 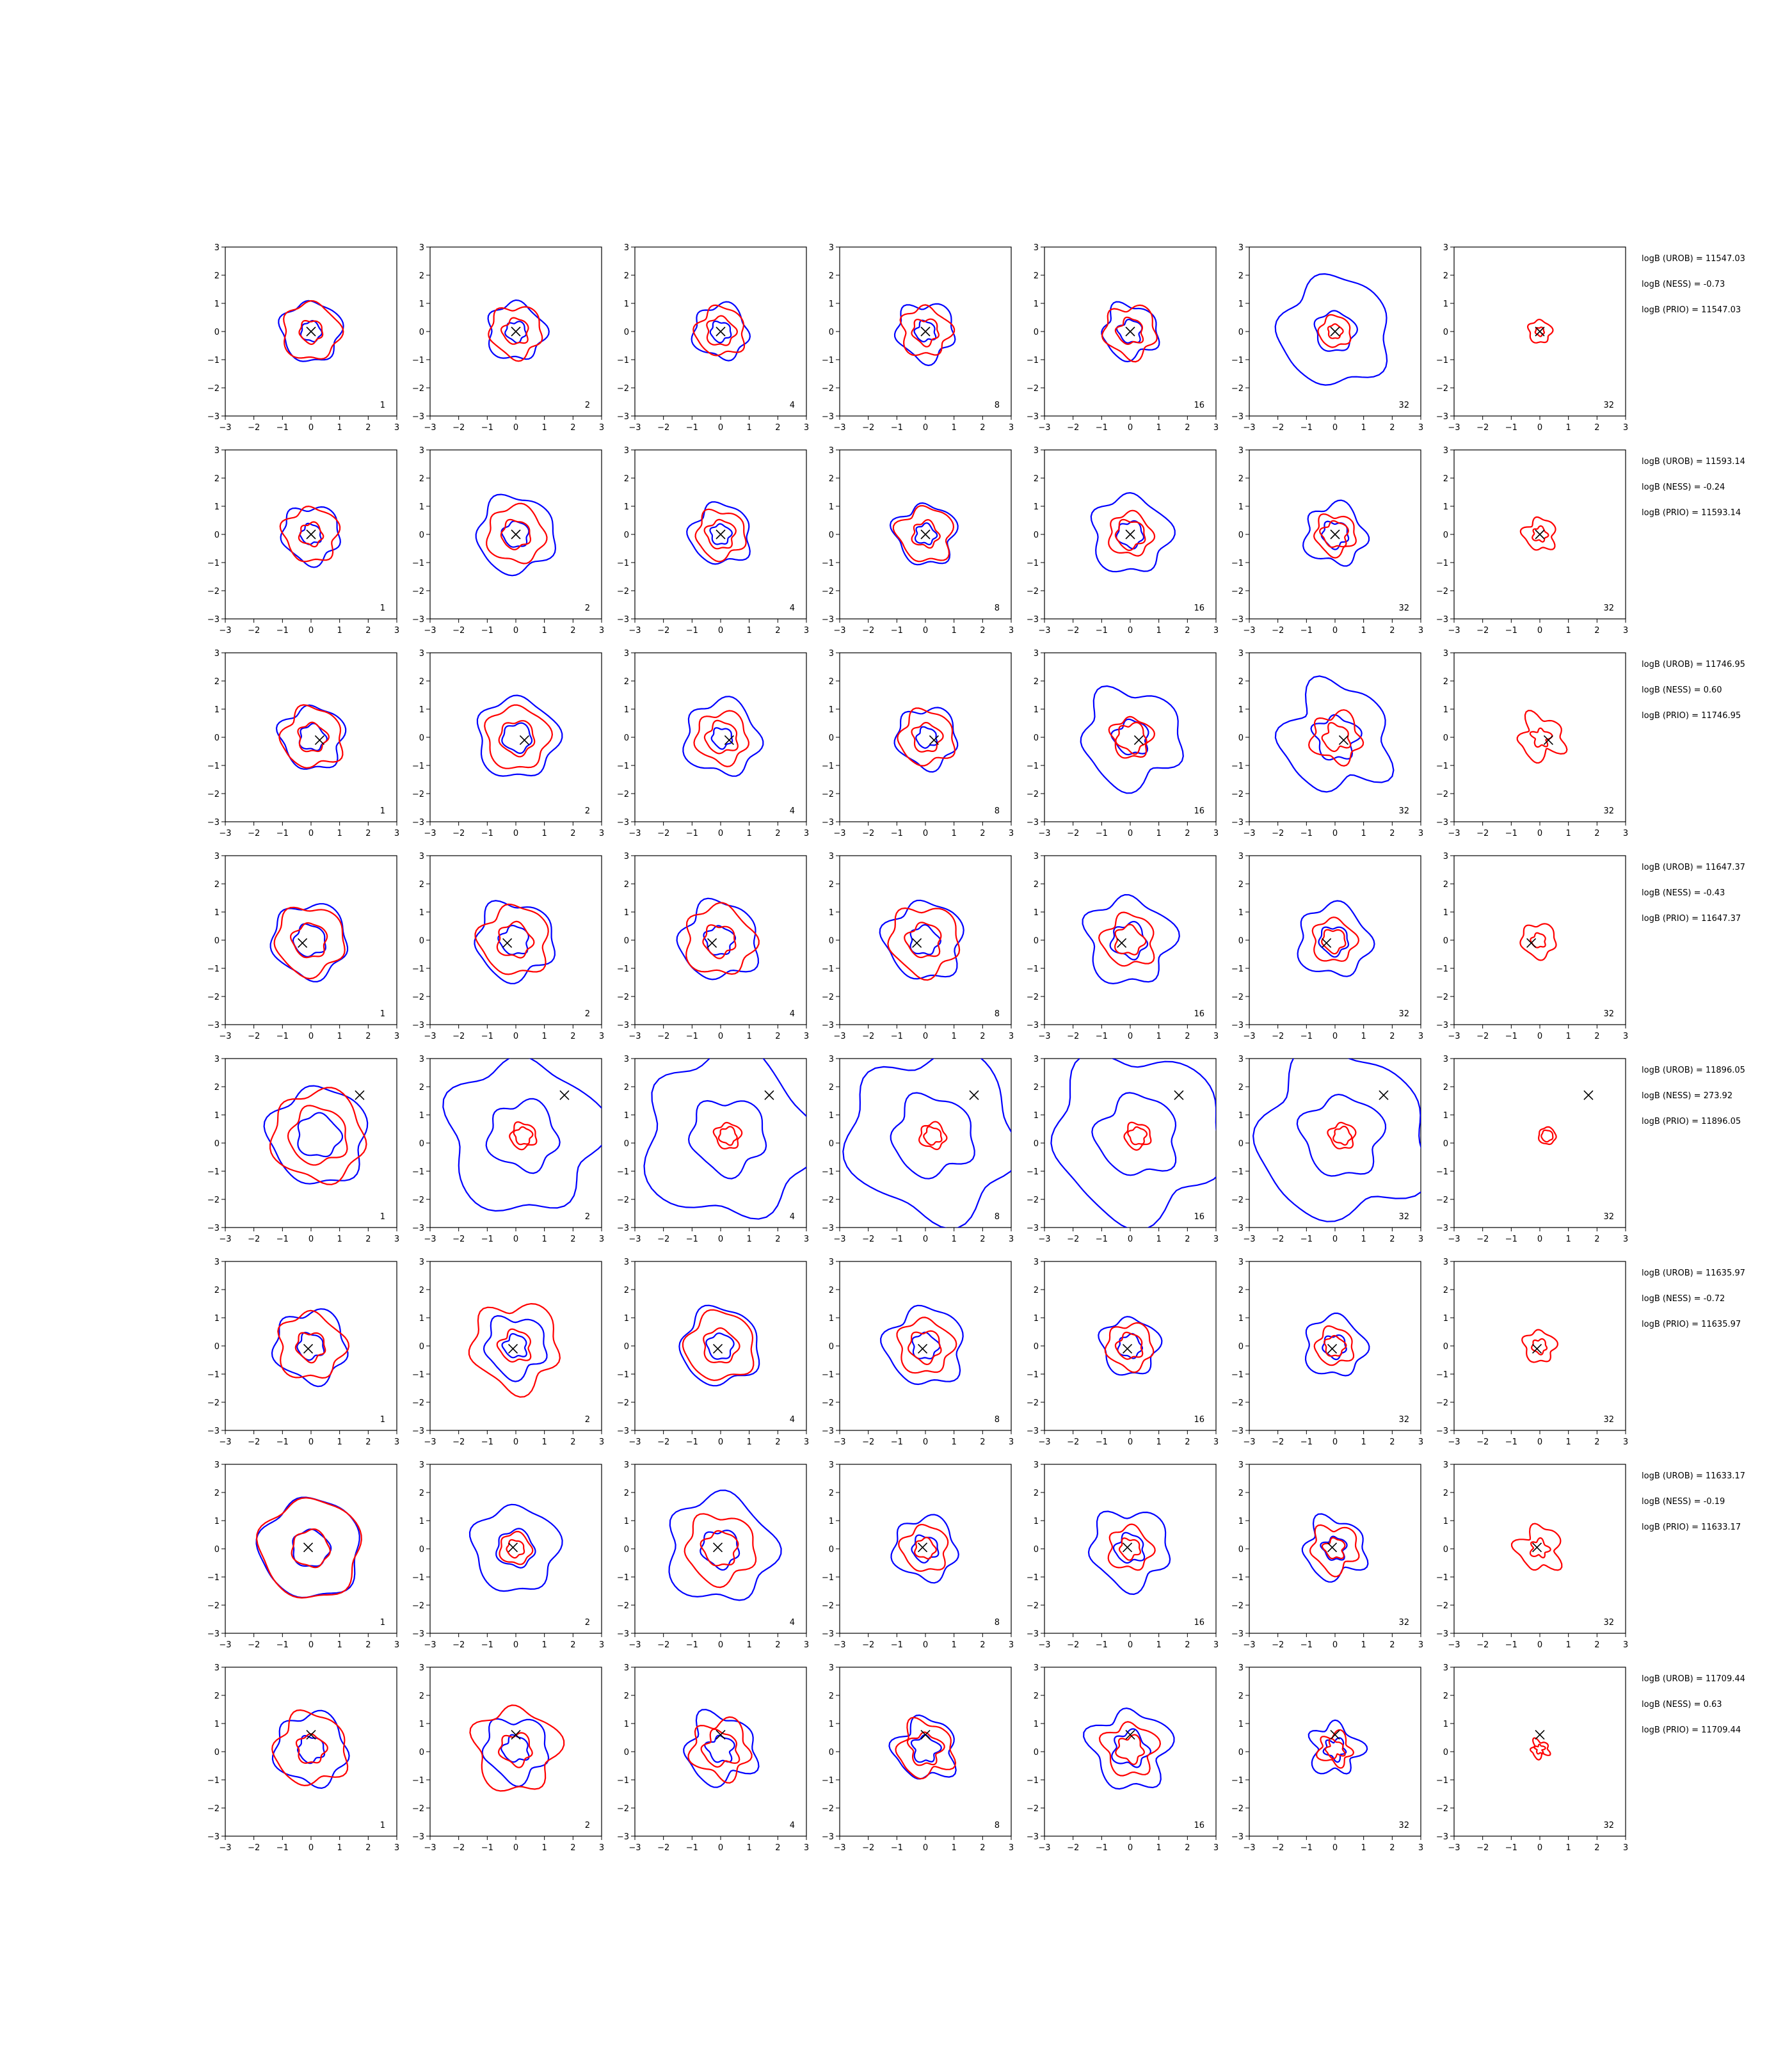 I want to click on subplot-r1-c6: −3−3 −2 −2 −1 −1 0 0 1 1 2 2 3 3 32, so click(x=1327, y=338).